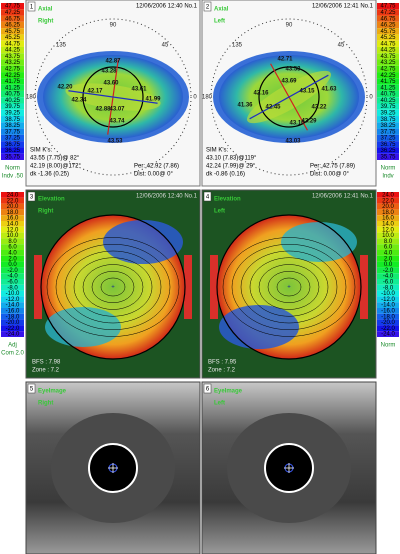 This screenshot has width=400, height=554. Describe the element at coordinates (156, 167) in the screenshot. I see `per-dist: Per: 42.92 (7.86)` at that location.